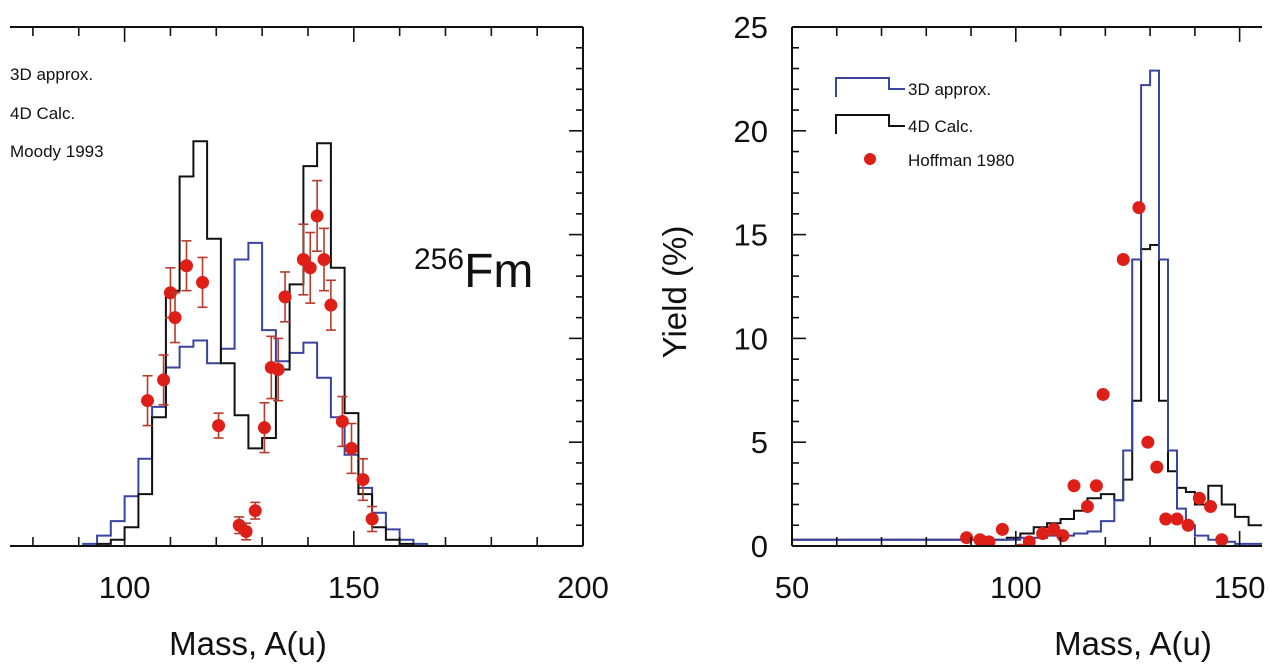  I want to click on left-legend-3d-approx: 3D approx., so click(51, 74).